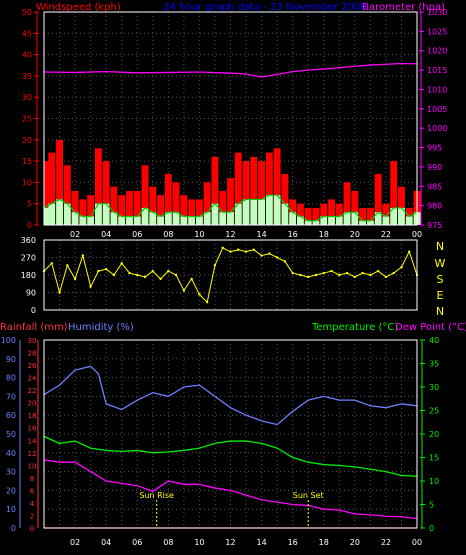 Image resolution: width=466 pixels, height=555 pixels. Describe the element at coordinates (293, 234) in the screenshot. I see `wind-x-tick-label: 16` at that location.